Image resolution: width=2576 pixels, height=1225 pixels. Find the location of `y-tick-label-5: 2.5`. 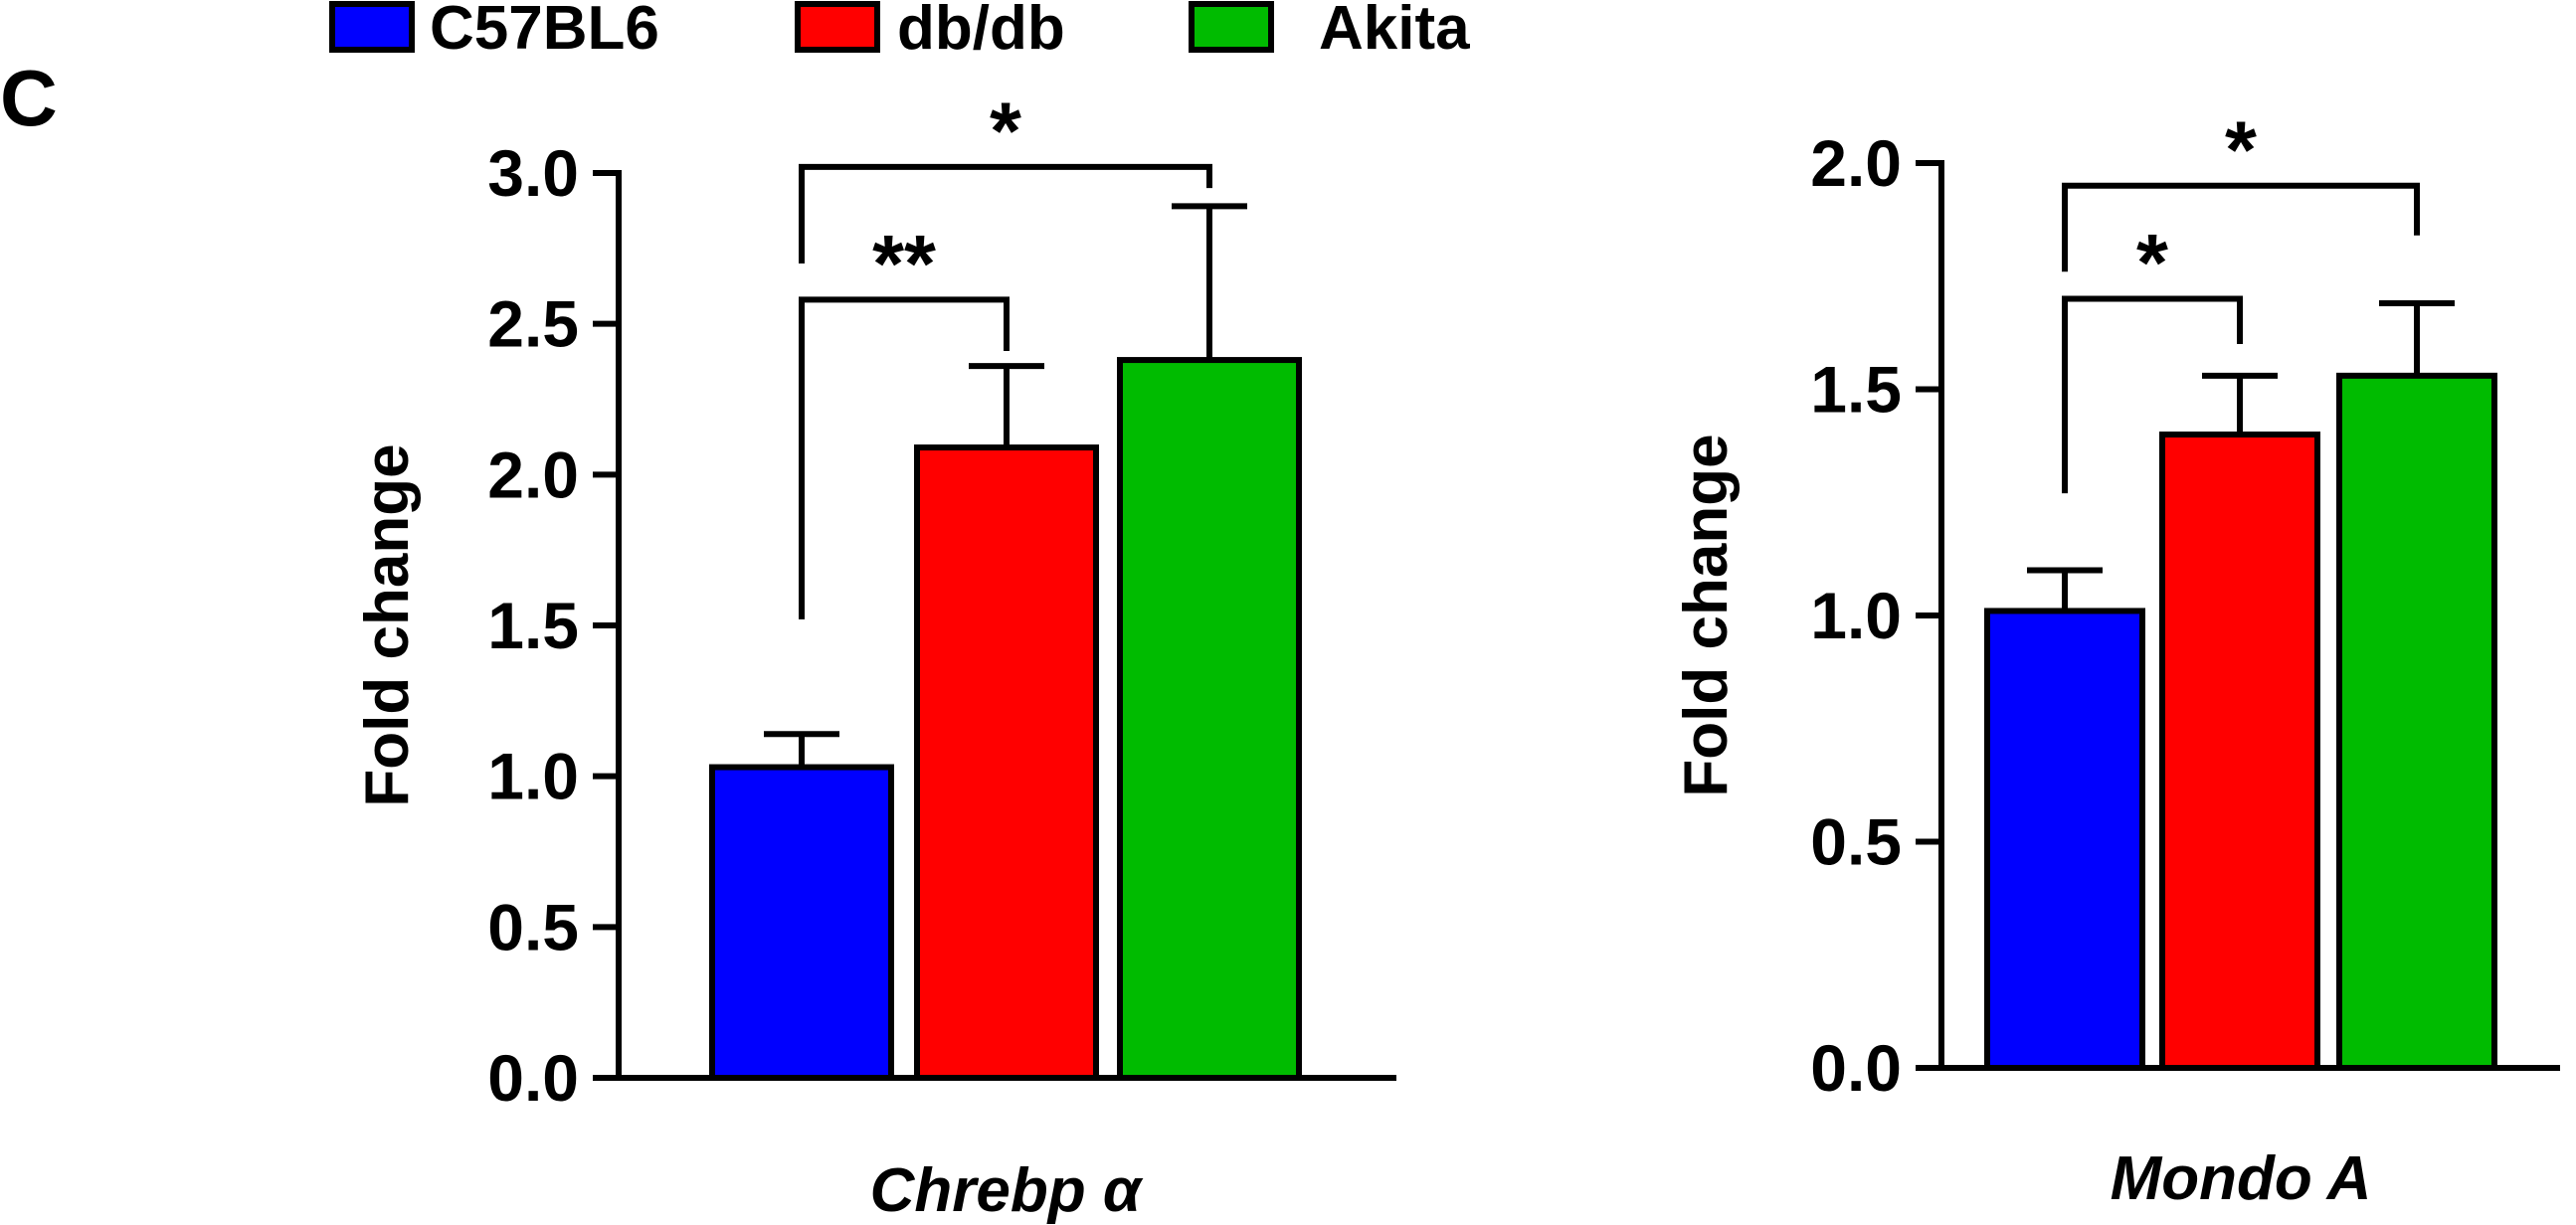

y-tick-label-5: 2.5 is located at coordinates (533, 324).